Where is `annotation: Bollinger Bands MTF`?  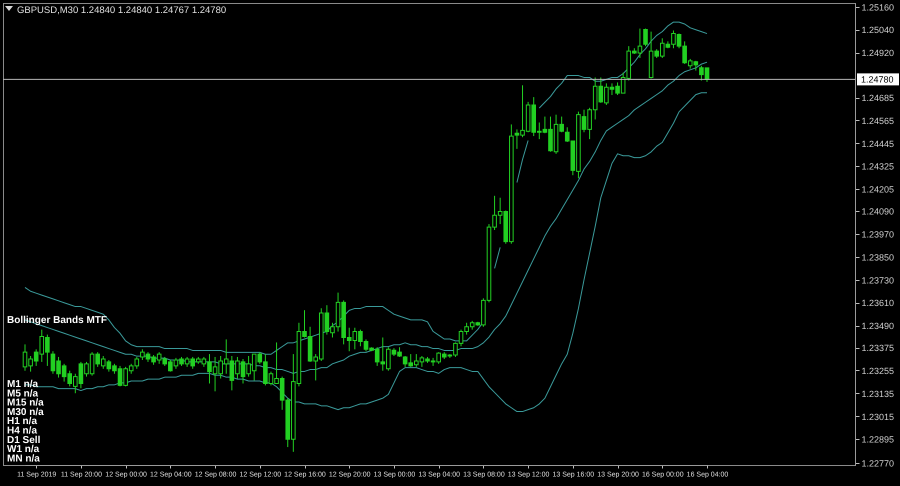 annotation: Bollinger Bands MTF is located at coordinates (57, 320).